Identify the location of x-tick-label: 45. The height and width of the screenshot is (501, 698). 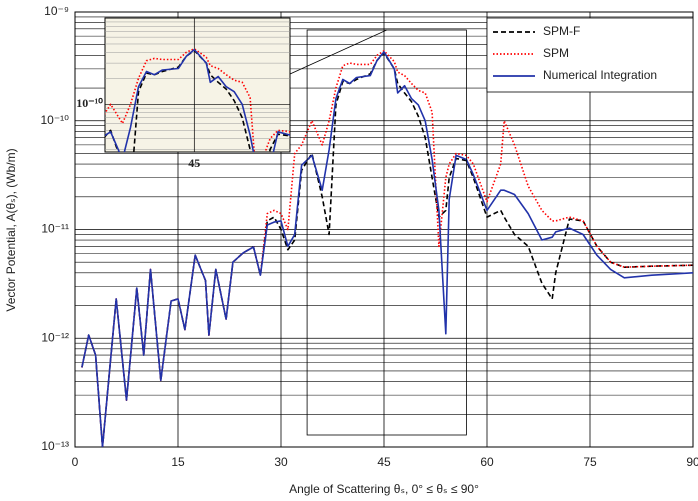
(384, 462).